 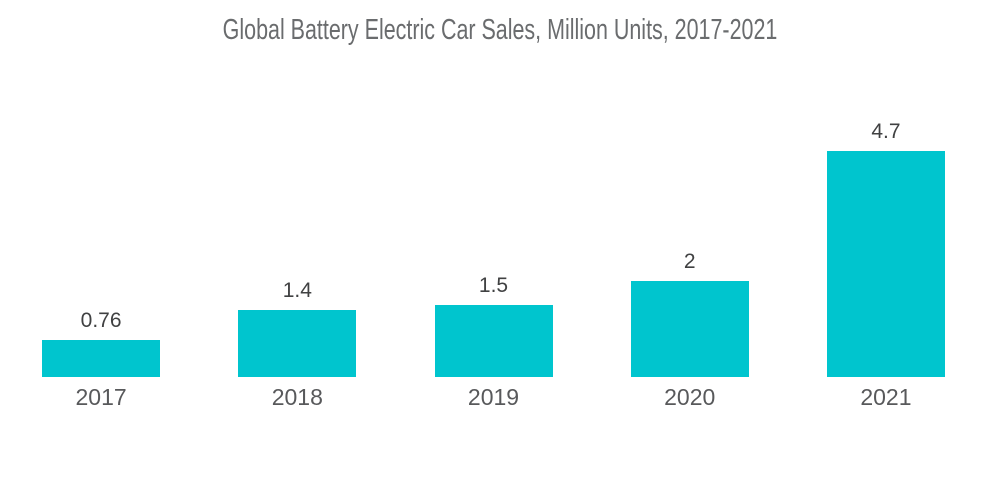 I want to click on bar-2021, so click(x=885, y=264).